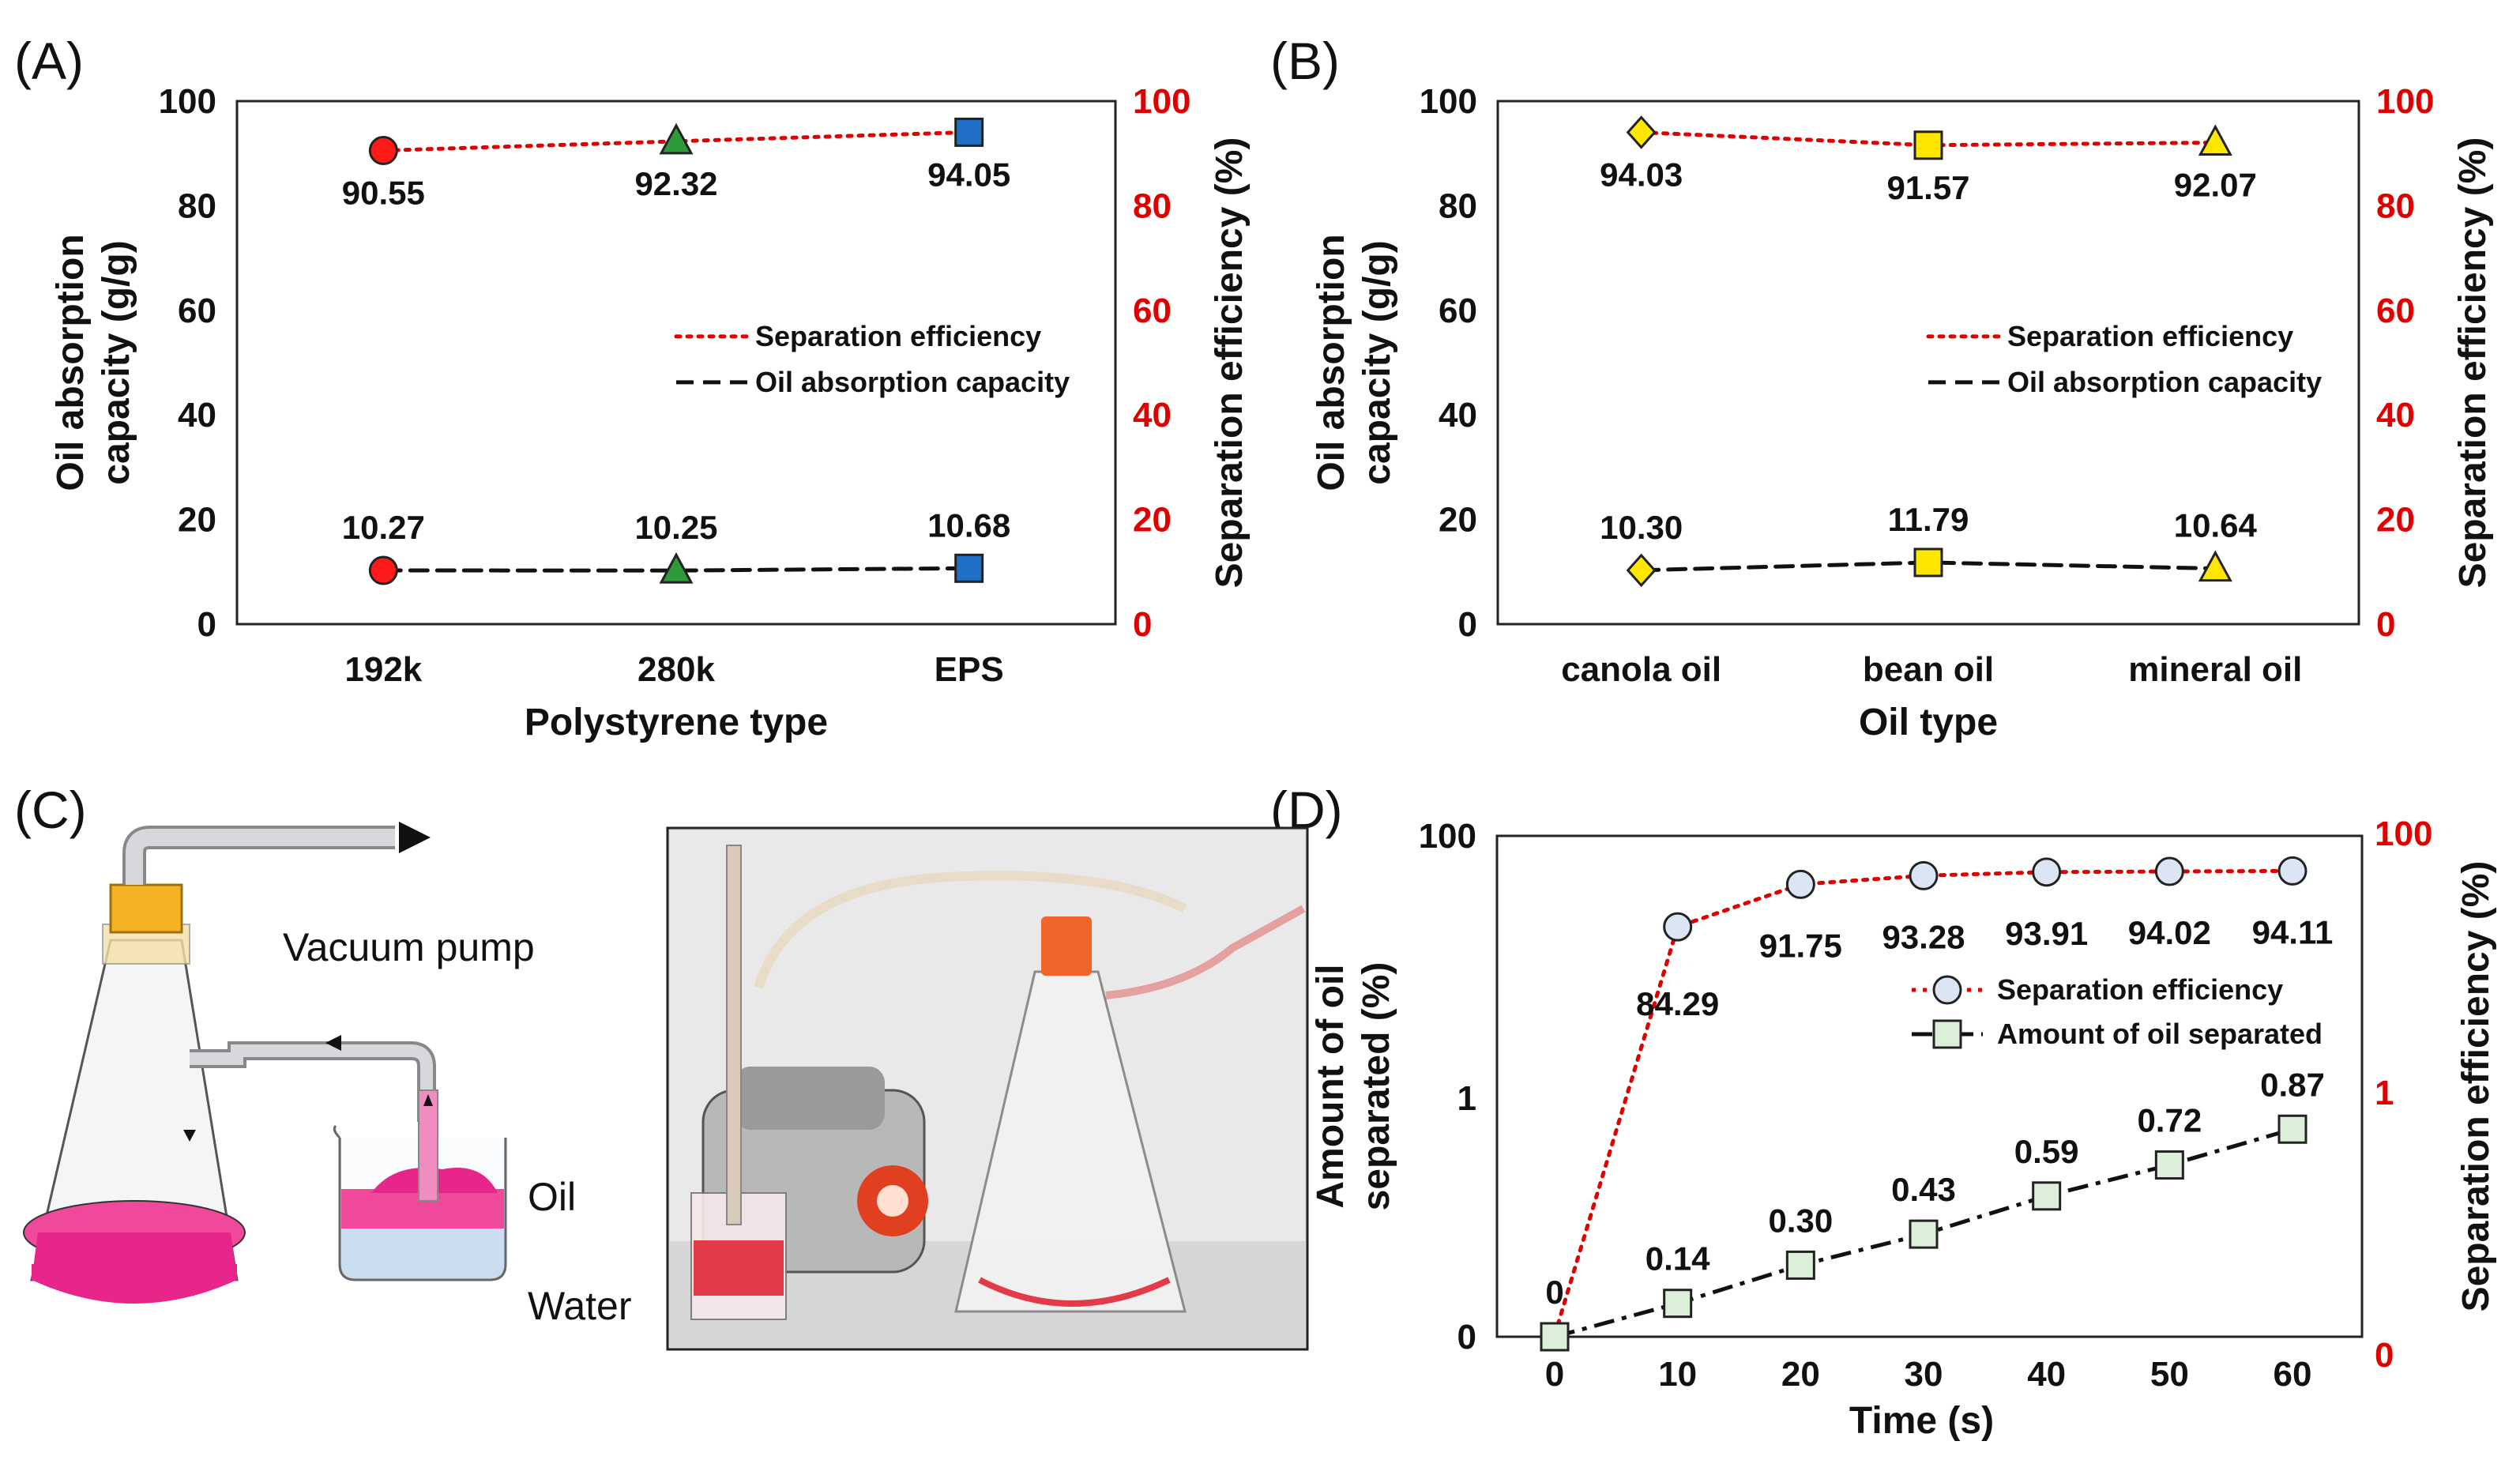 The height and width of the screenshot is (1460, 2520). What do you see at coordinates (49, 61) in the screenshot?
I see `panel-label-a: (A)` at bounding box center [49, 61].